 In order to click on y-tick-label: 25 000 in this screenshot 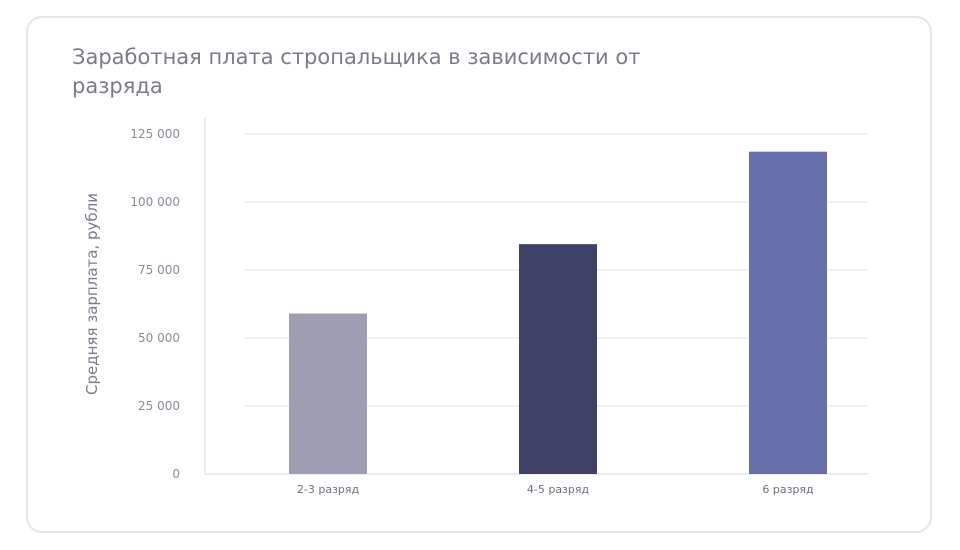, I will do `click(159, 406)`.